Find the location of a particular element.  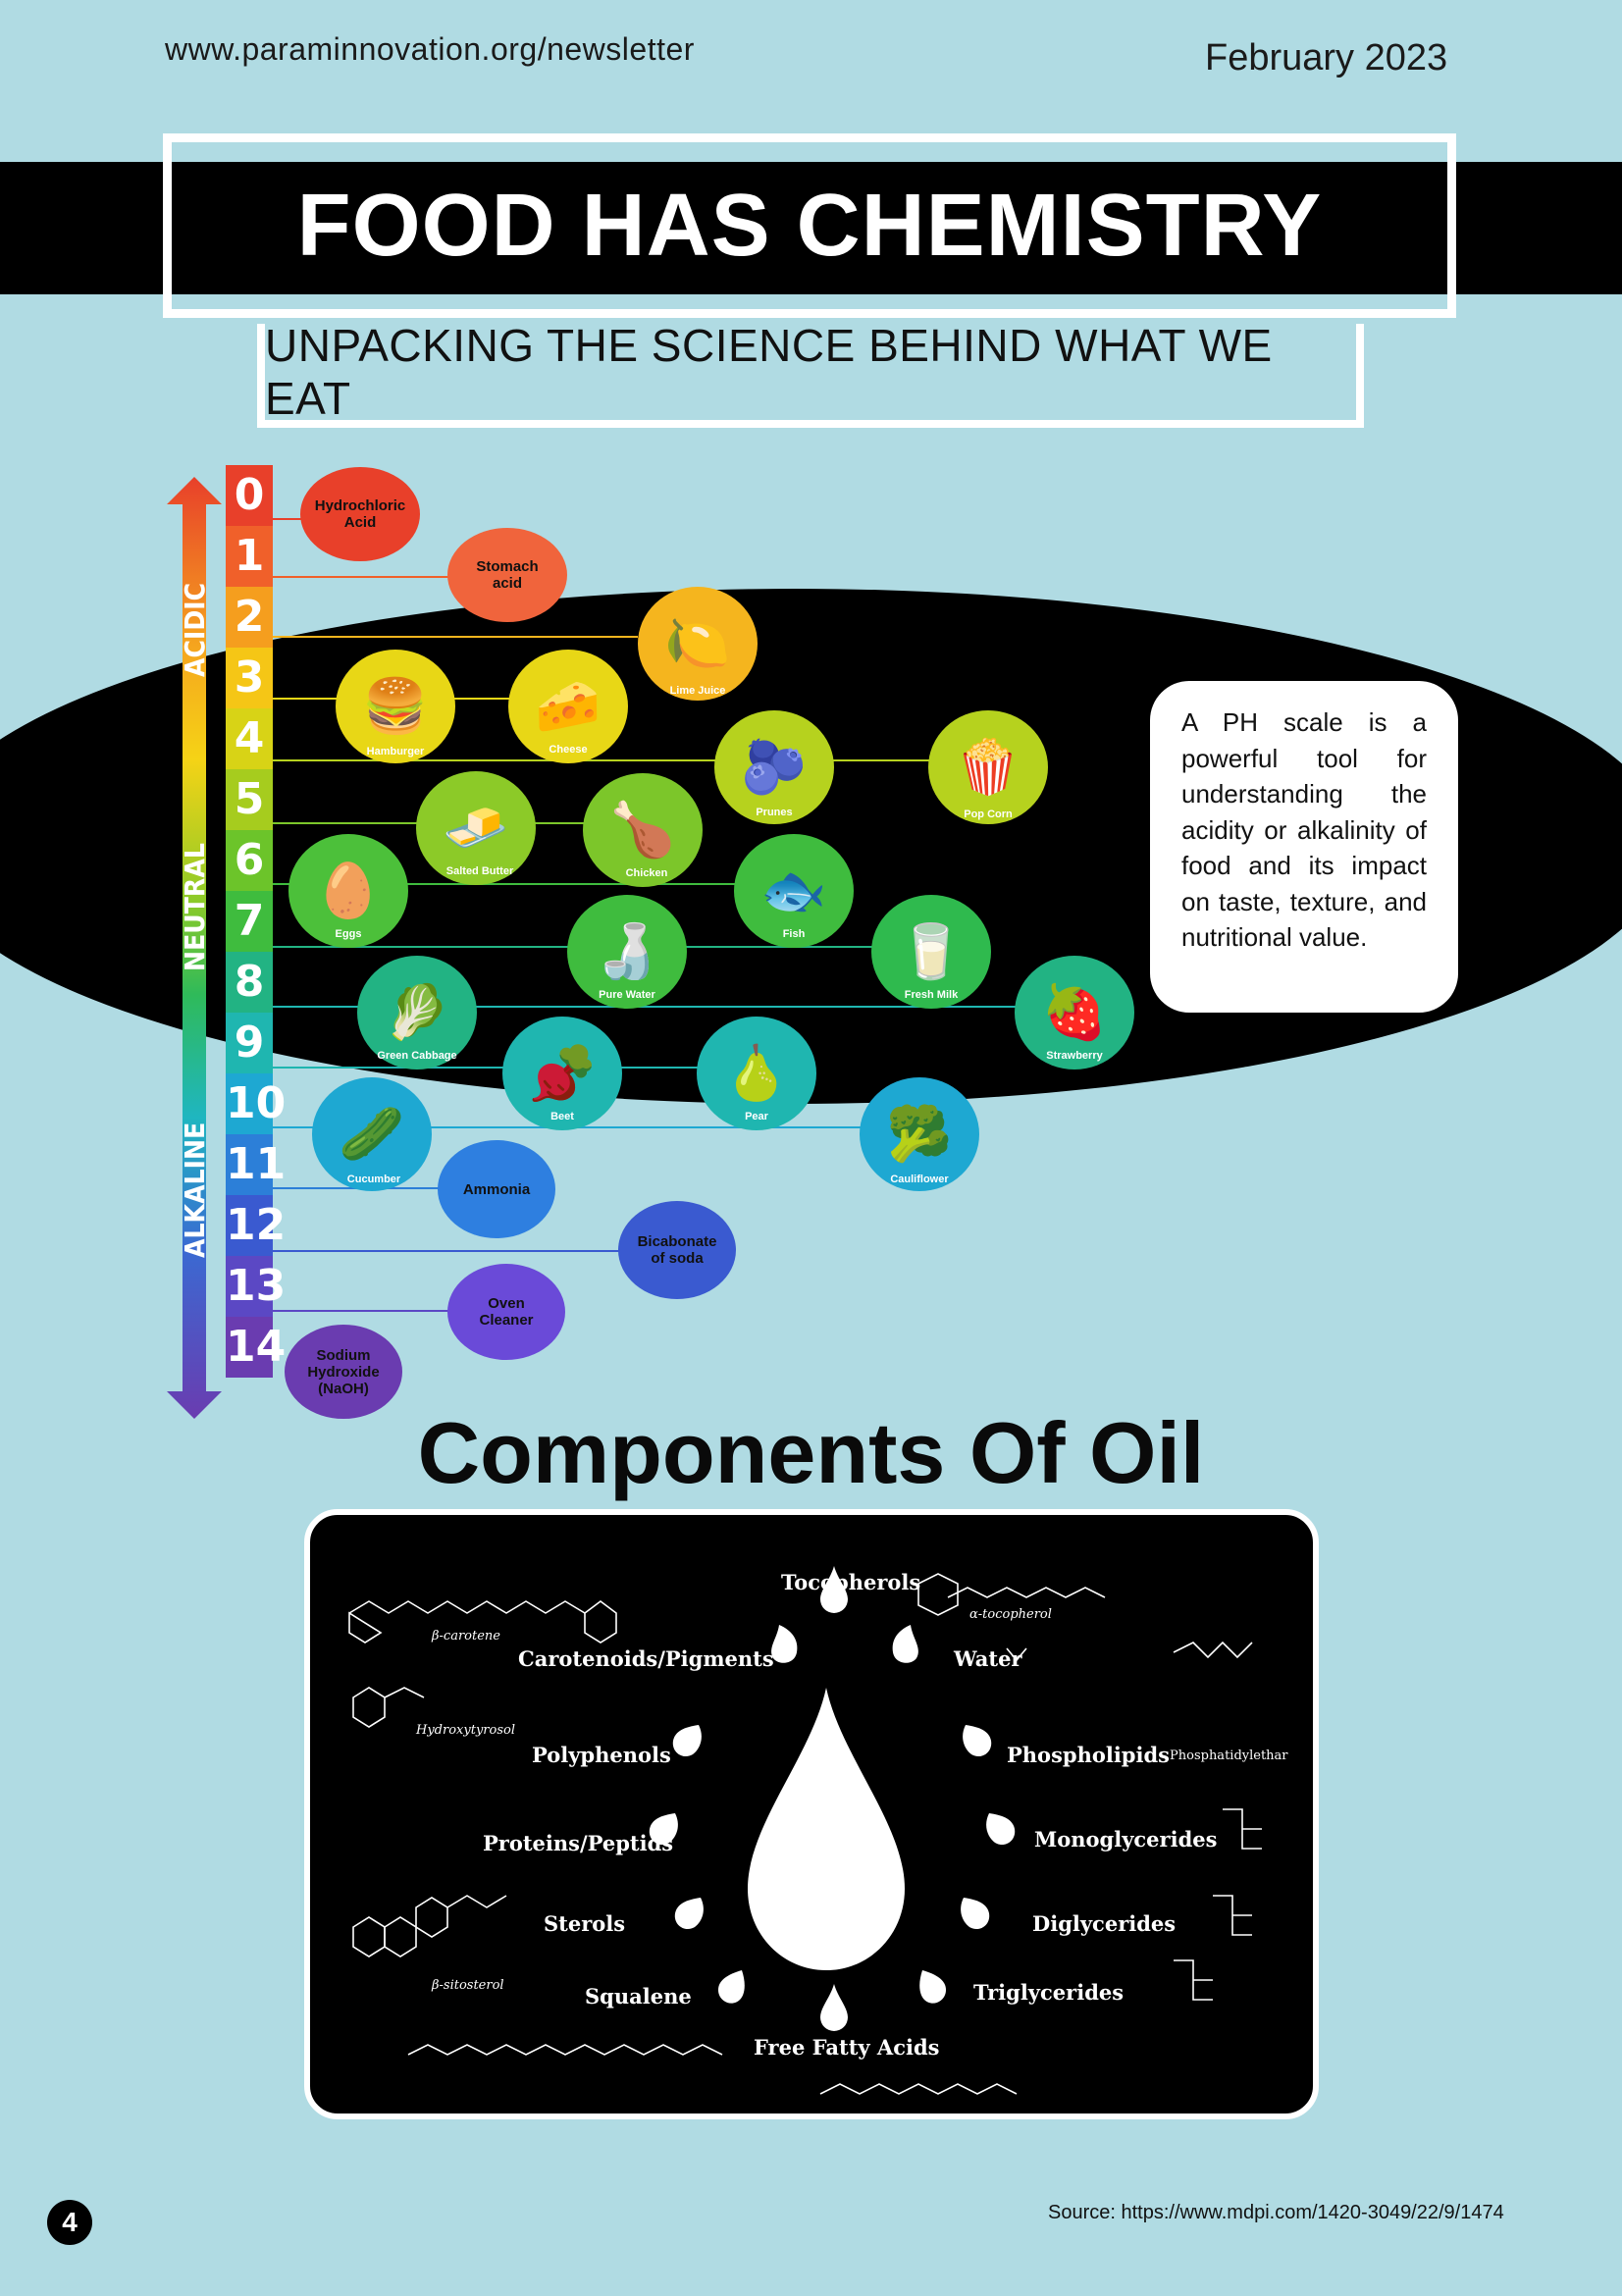

ph-gradient-arrow is located at coordinates (194, 948).